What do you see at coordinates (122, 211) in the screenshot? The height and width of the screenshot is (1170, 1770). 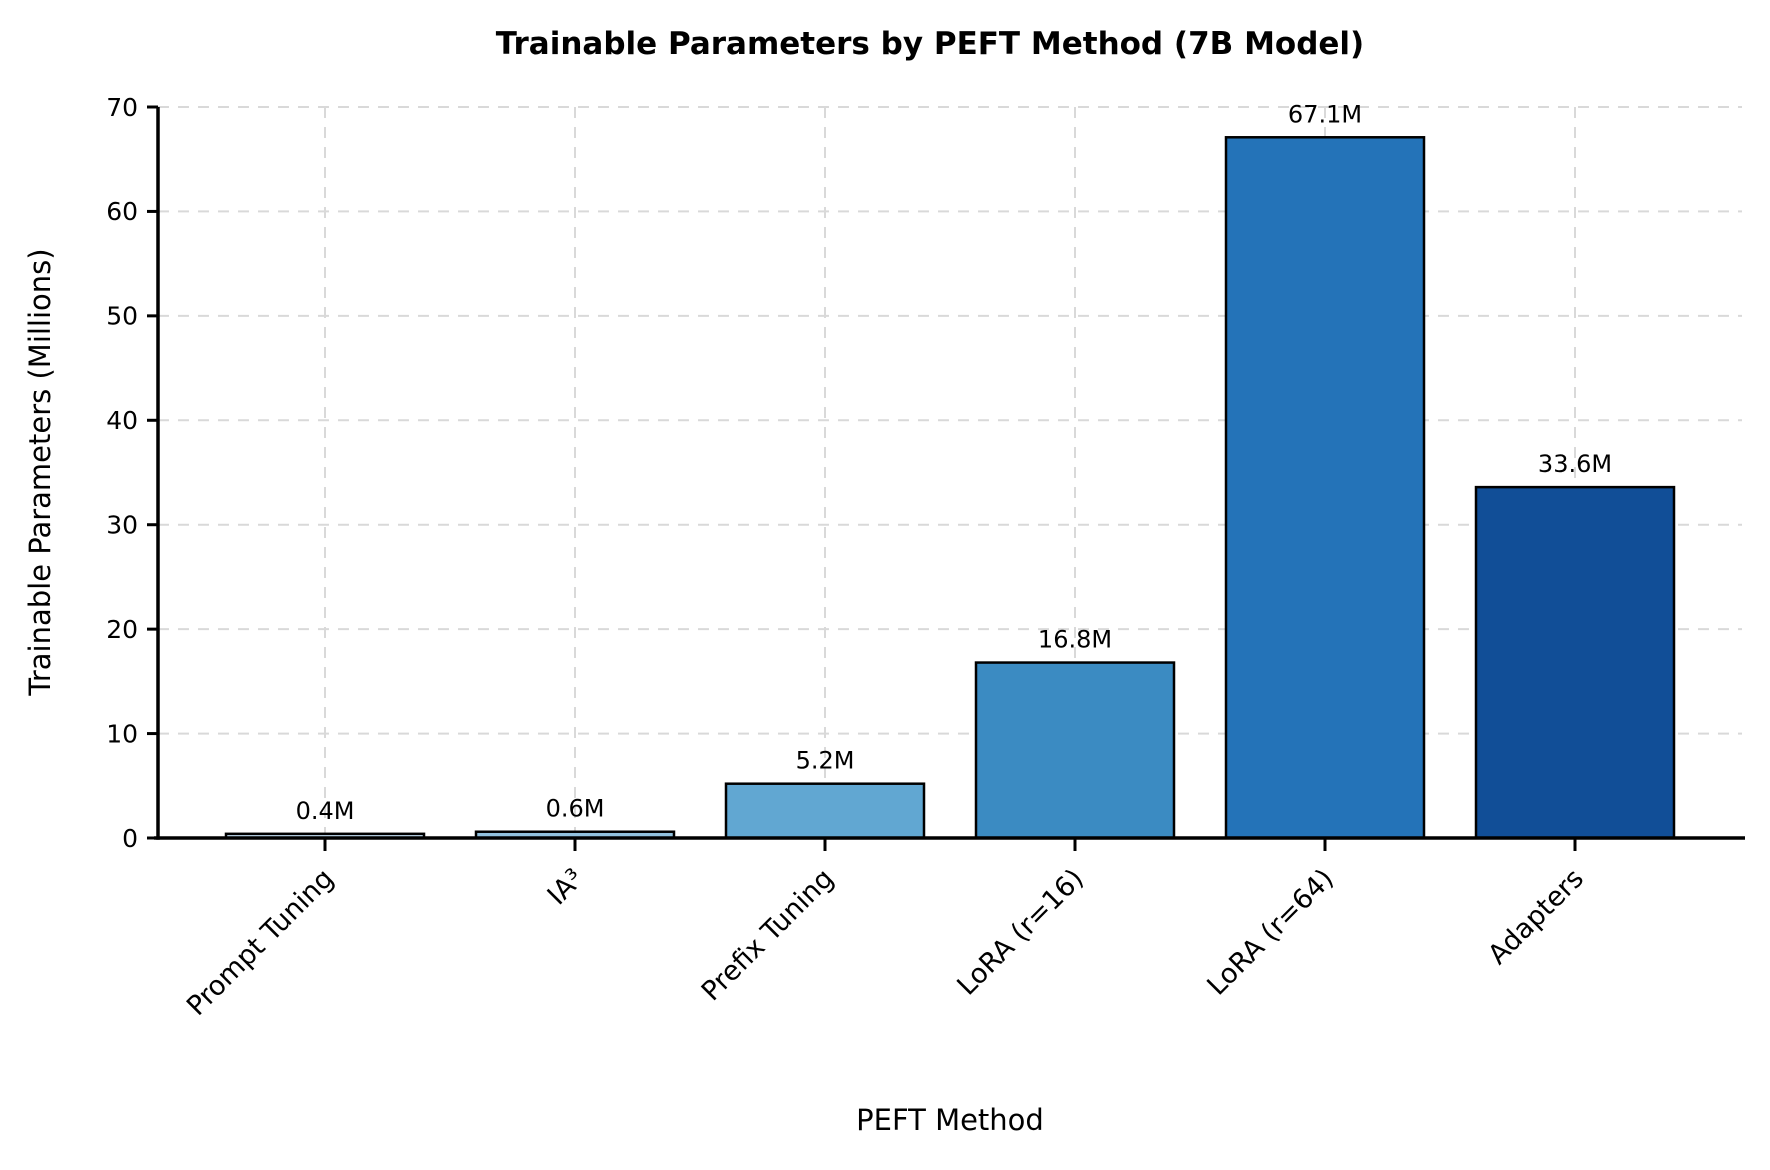 I see `y-tick-label: 60` at bounding box center [122, 211].